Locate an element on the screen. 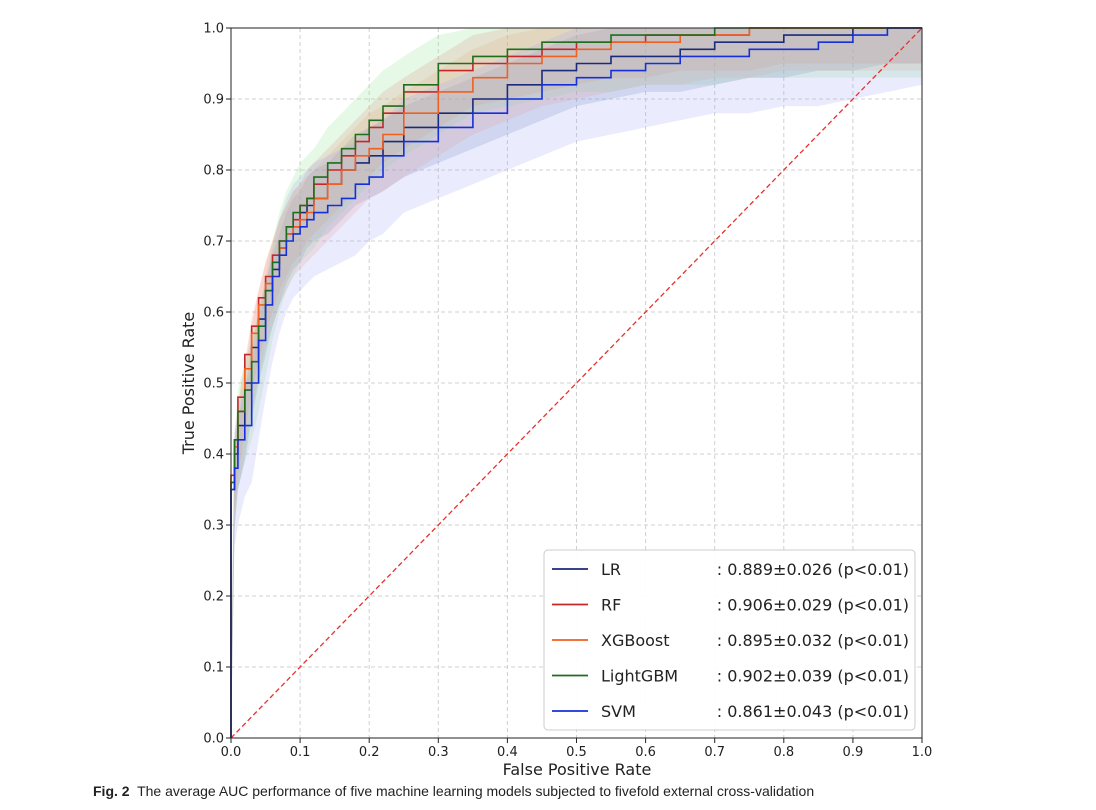 This screenshot has width=1096, height=810. x-tick-label: 0.0 is located at coordinates (231, 752).